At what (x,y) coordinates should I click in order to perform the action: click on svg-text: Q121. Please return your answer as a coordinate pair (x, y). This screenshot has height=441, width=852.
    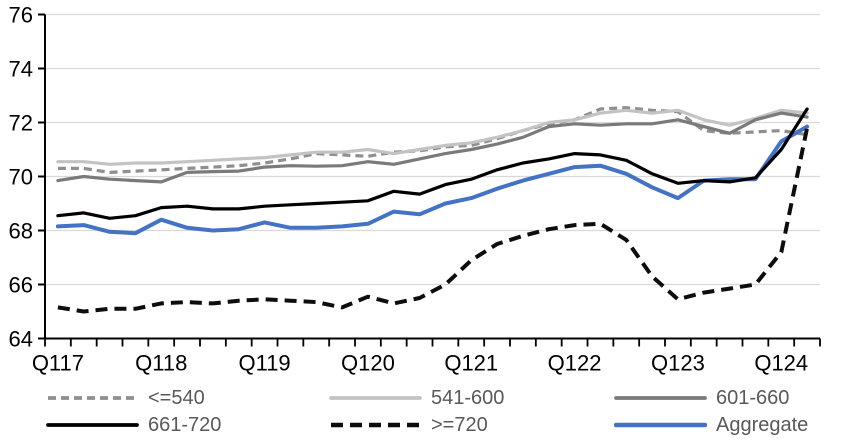
    Looking at the image, I should click on (471, 363).